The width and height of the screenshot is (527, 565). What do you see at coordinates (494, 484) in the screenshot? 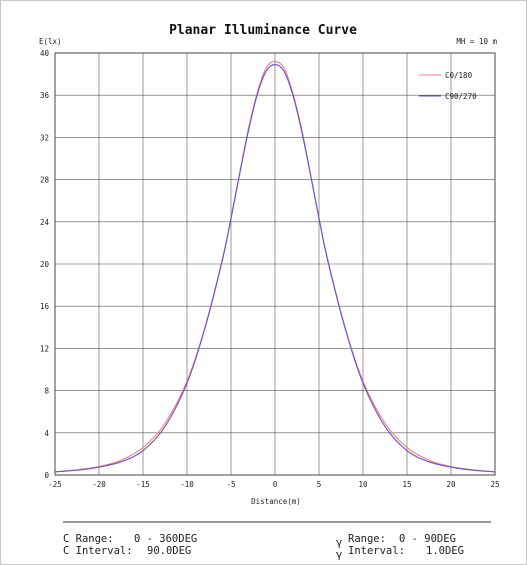
I see `x-tick-label: 25` at bounding box center [494, 484].